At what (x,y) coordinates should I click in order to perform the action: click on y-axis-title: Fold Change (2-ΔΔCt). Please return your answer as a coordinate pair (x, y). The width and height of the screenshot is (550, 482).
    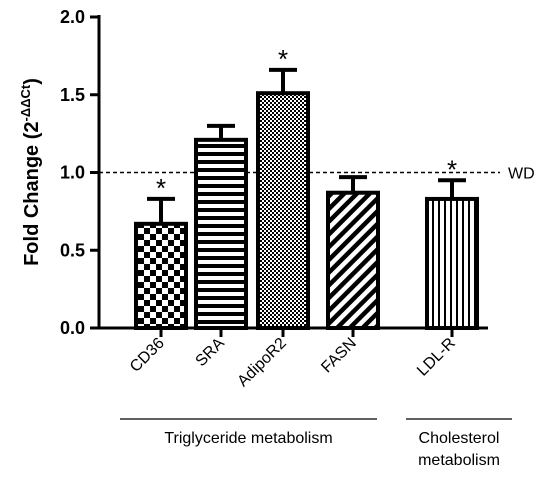
    Looking at the image, I should click on (30, 172).